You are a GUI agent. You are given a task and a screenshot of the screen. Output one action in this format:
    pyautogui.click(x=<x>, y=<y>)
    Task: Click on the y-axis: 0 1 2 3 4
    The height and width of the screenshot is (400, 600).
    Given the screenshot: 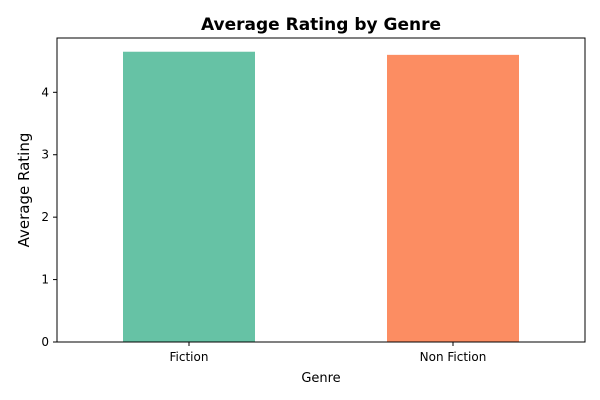 What is the action you would take?
    pyautogui.click(x=49, y=217)
    